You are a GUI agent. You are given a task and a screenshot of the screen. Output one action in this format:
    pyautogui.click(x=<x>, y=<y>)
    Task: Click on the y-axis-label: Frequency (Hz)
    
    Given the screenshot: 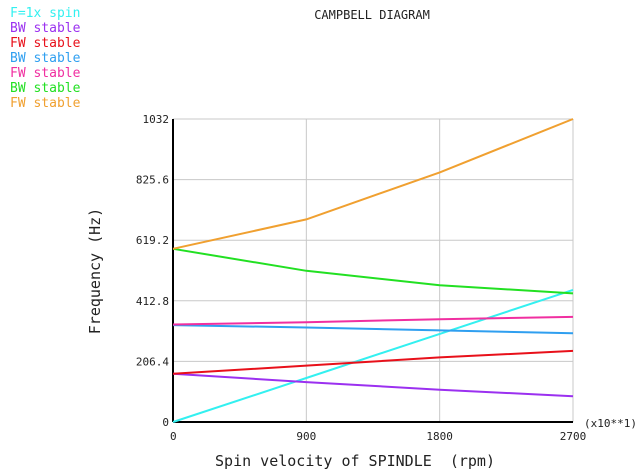 What is the action you would take?
    pyautogui.click(x=95, y=271)
    